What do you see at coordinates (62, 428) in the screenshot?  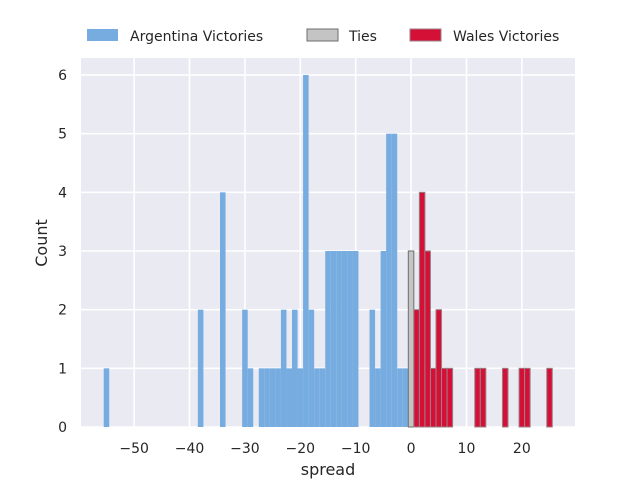 I see `y-tick-label: 0` at bounding box center [62, 428].